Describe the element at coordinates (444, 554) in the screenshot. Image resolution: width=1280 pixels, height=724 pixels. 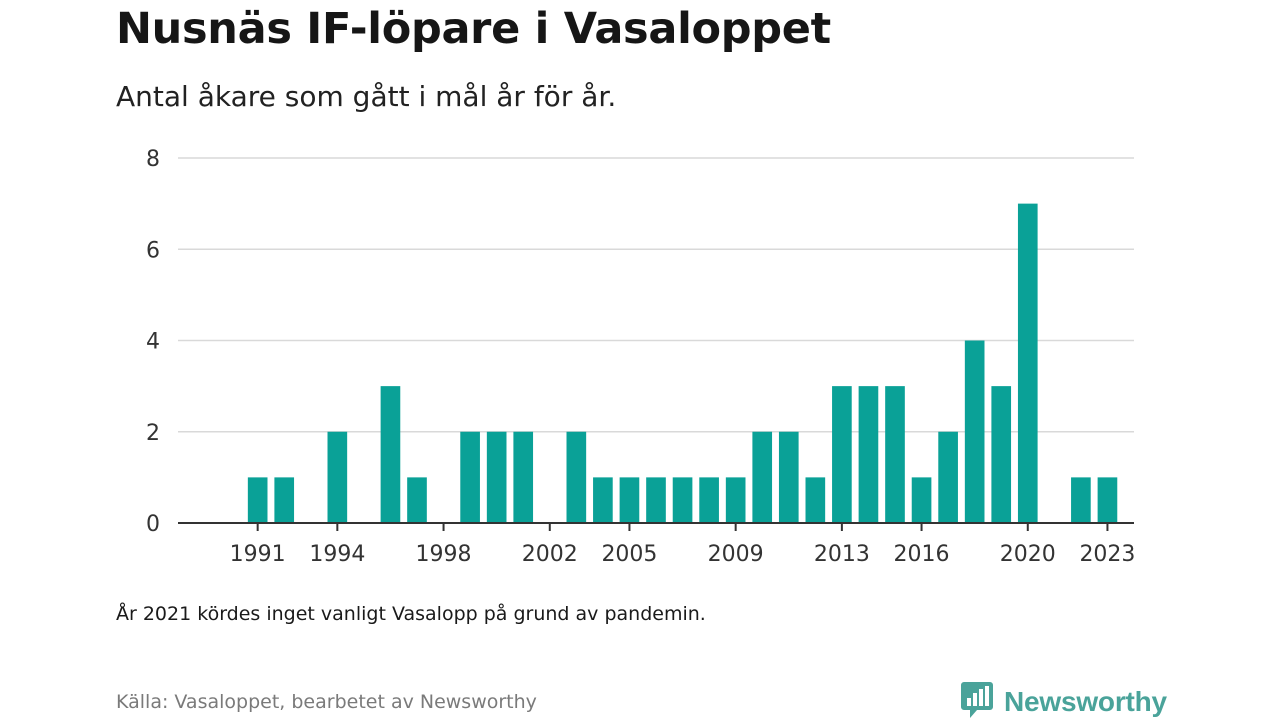
I see `x-tick-label: 1998` at that location.